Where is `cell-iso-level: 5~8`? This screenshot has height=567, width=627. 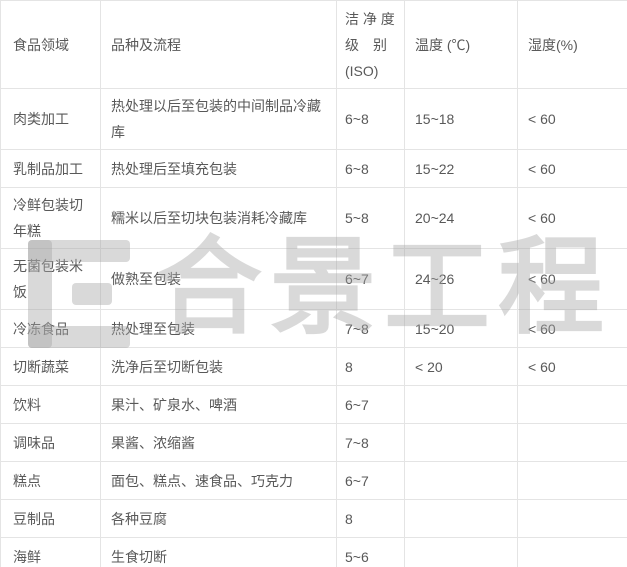
cell-iso-level: 5~8 is located at coordinates (370, 218).